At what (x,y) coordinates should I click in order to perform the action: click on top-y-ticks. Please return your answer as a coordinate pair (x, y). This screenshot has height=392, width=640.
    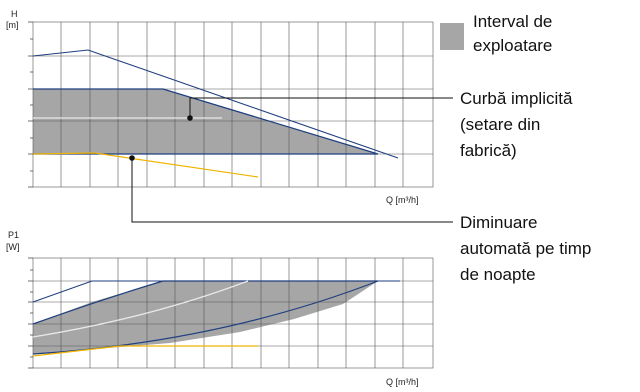
    Looking at the image, I should click on (30, 104).